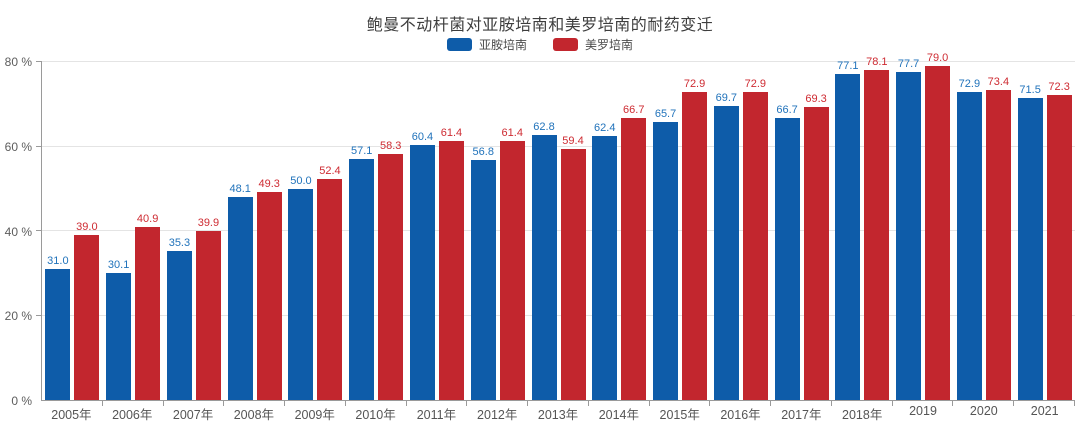 This screenshot has height=434, width=1080. What do you see at coordinates (147, 219) in the screenshot?
I see `bar-value-label: 40.9` at bounding box center [147, 219].